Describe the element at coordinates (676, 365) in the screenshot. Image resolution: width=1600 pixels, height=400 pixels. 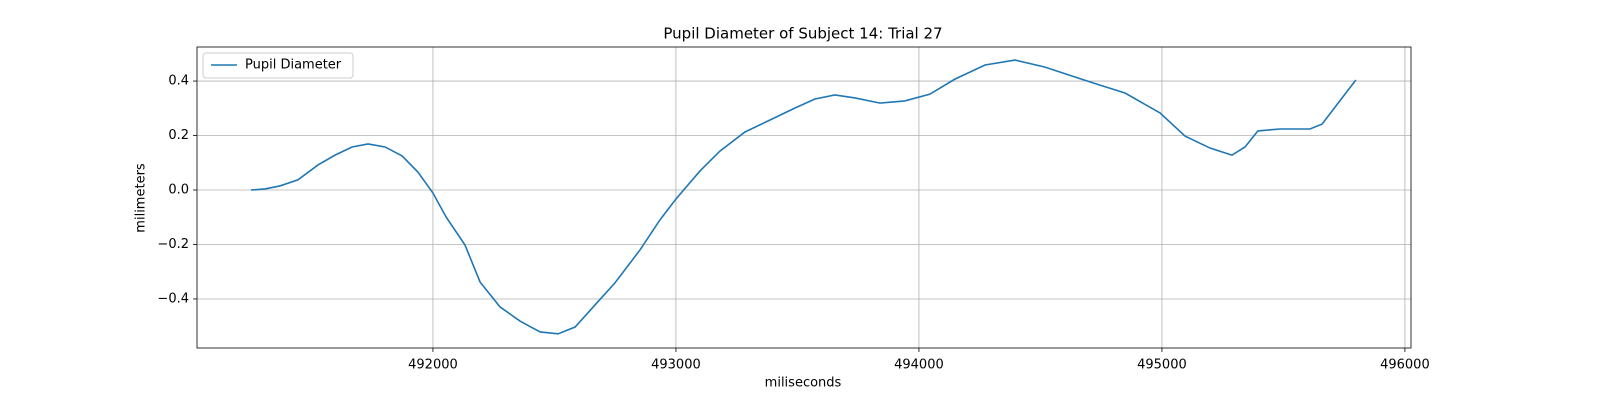
I see `x-tick-label: 493000` at that location.